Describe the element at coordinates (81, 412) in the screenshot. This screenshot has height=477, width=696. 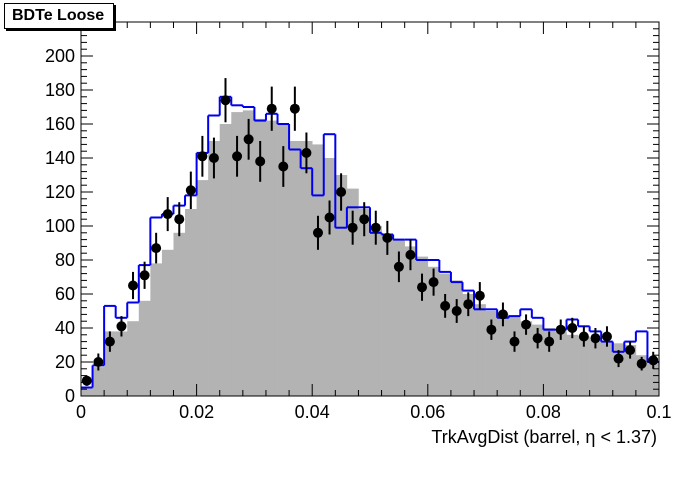
I see `x-tick-label: 0` at that location.